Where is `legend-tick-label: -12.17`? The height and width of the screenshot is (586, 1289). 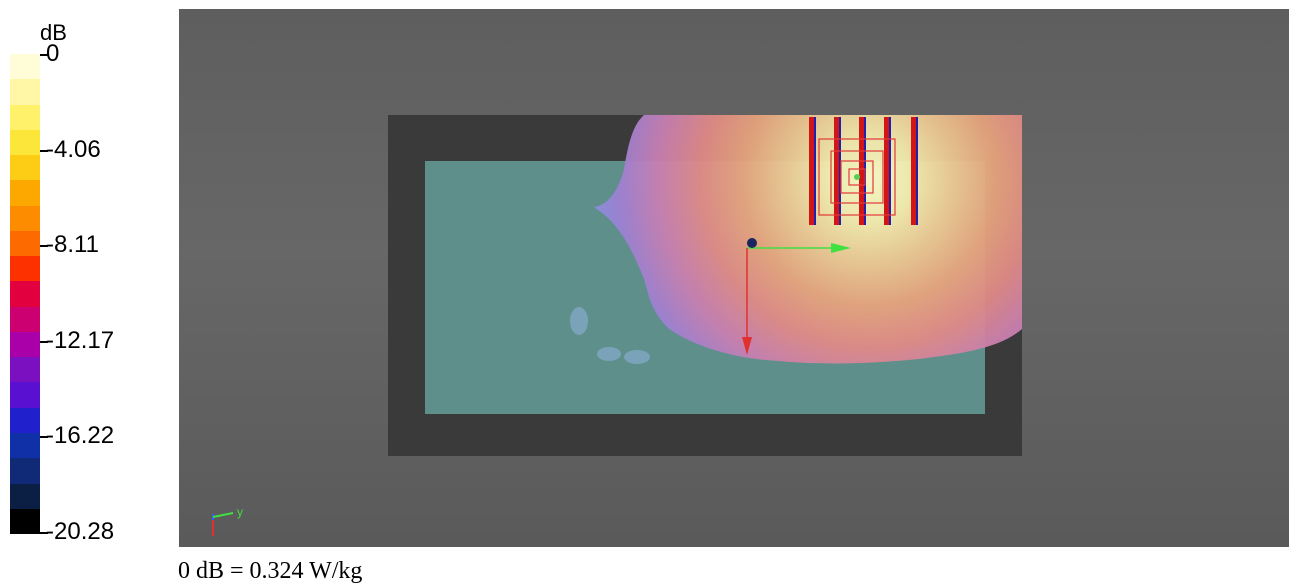 legend-tick-label: -12.17 is located at coordinates (80, 340).